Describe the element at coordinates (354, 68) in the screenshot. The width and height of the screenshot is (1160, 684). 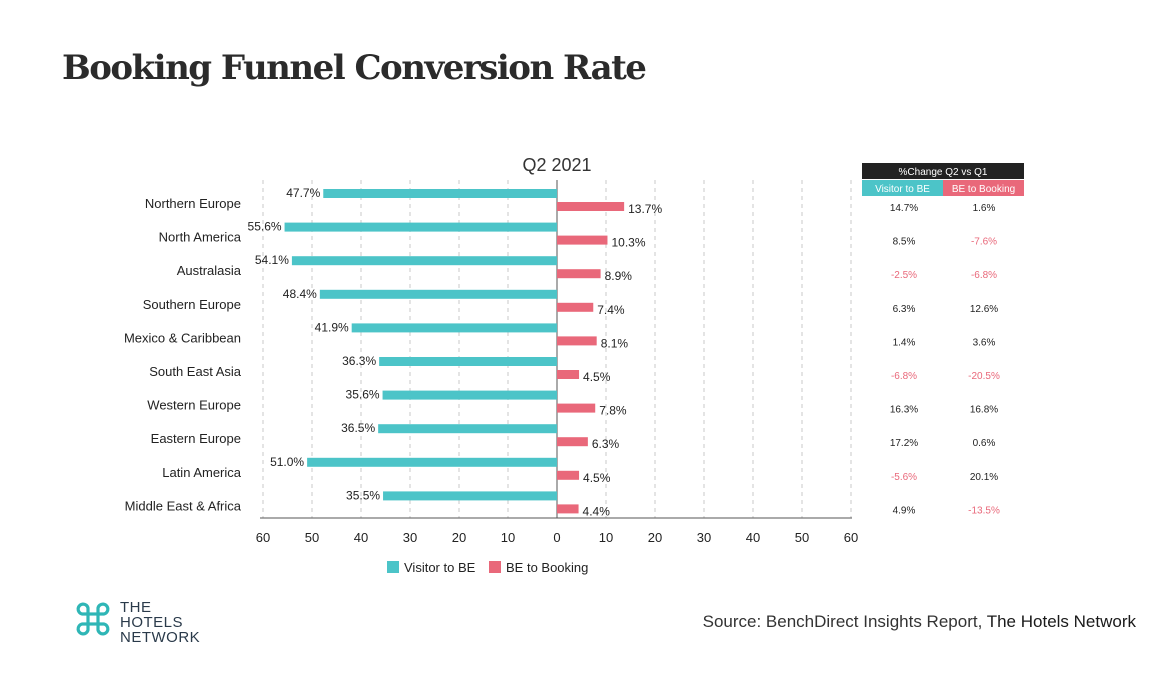
I see `page-title: Booking Funnel Conversion Rate` at that location.